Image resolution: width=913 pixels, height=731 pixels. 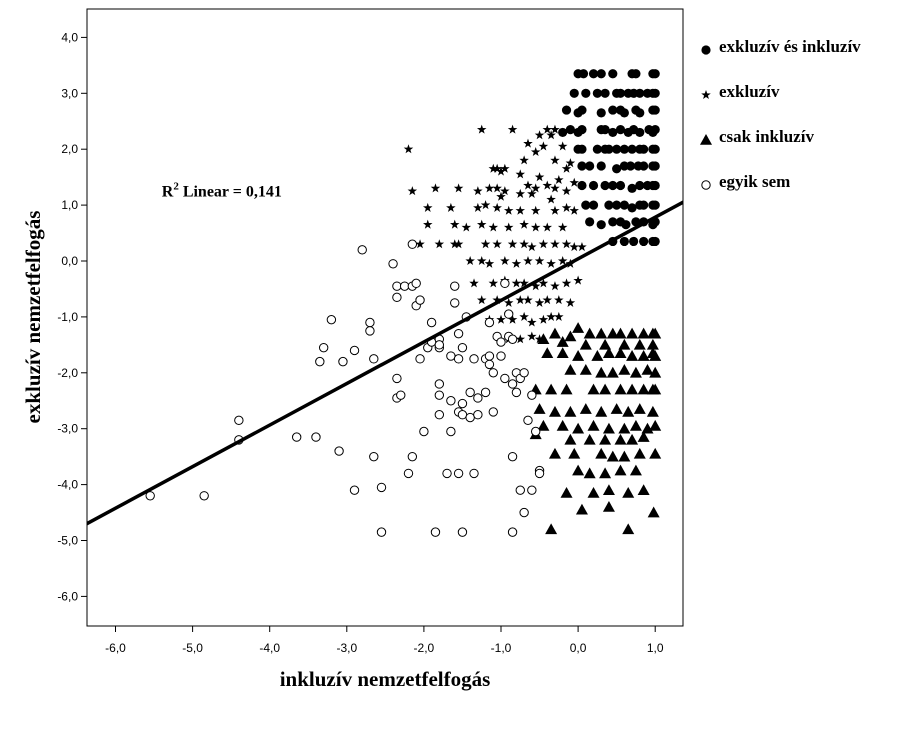 I want to click on x-tick-label: -5,0, so click(x=192, y=648).